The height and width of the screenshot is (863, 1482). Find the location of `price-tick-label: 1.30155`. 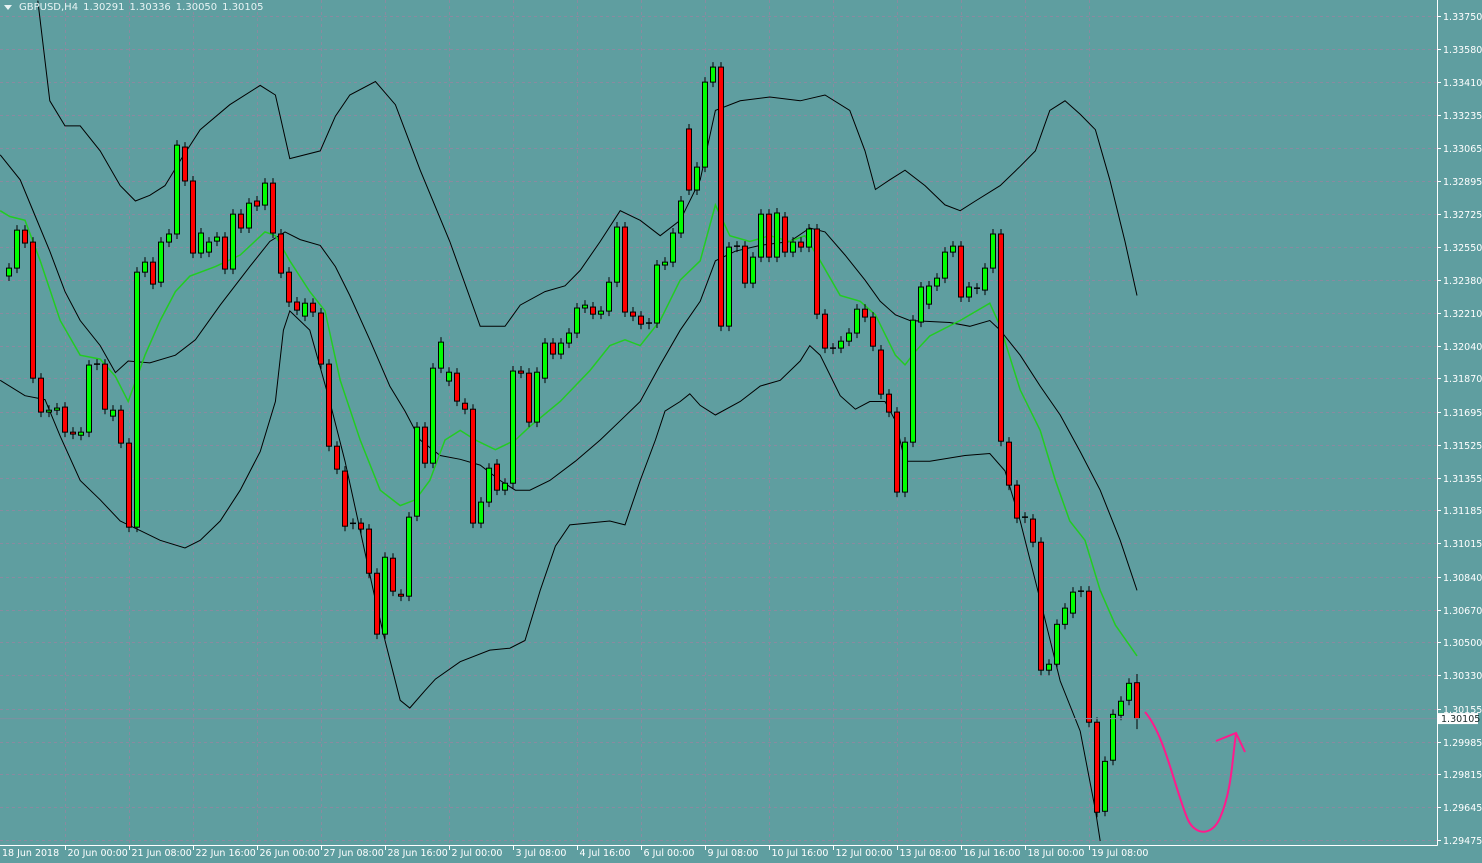

price-tick-label: 1.30155 is located at coordinates (1462, 710).